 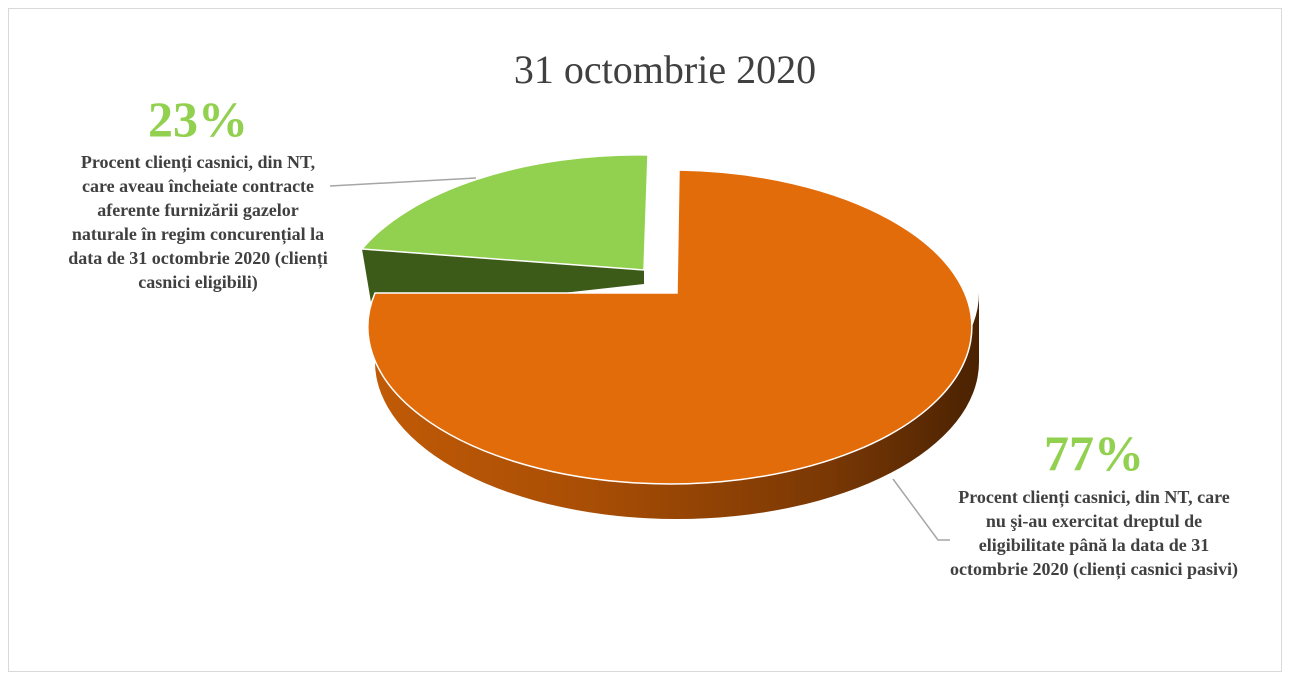 I want to click on chart-title: 31 octombrie 2020, so click(x=665, y=69).